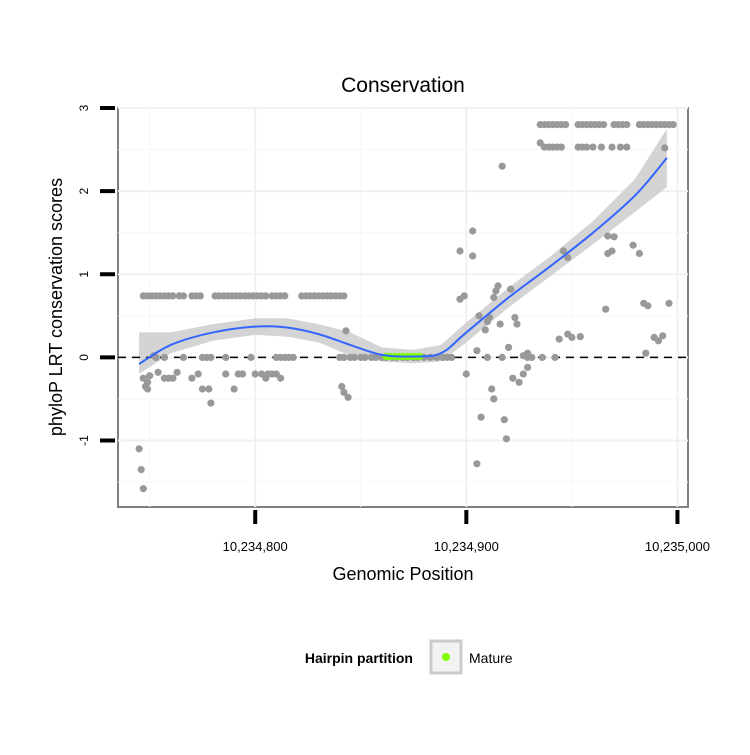  Describe the element at coordinates (96, 275) in the screenshot. I see `y-axis-ticks: -1 0 1 2 3` at that location.